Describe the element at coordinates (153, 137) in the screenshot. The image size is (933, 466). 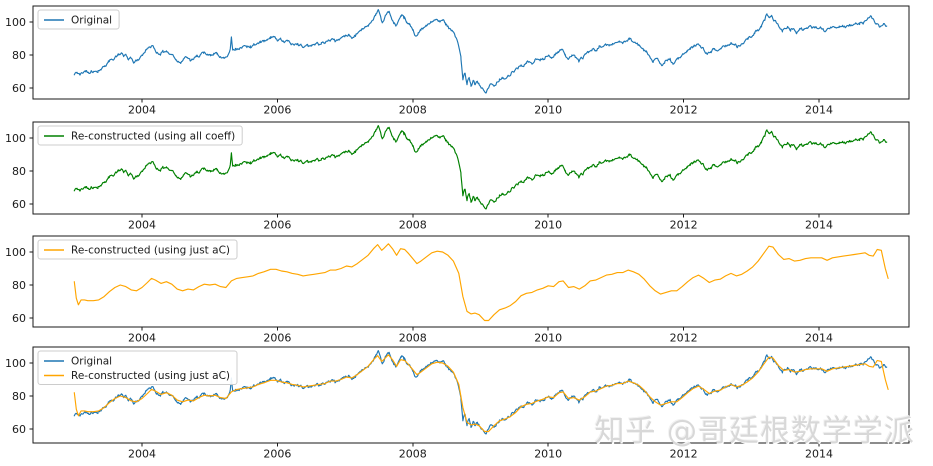
I see `legend-label-recon_all: Re-constructed (using all coeff)` at that location.